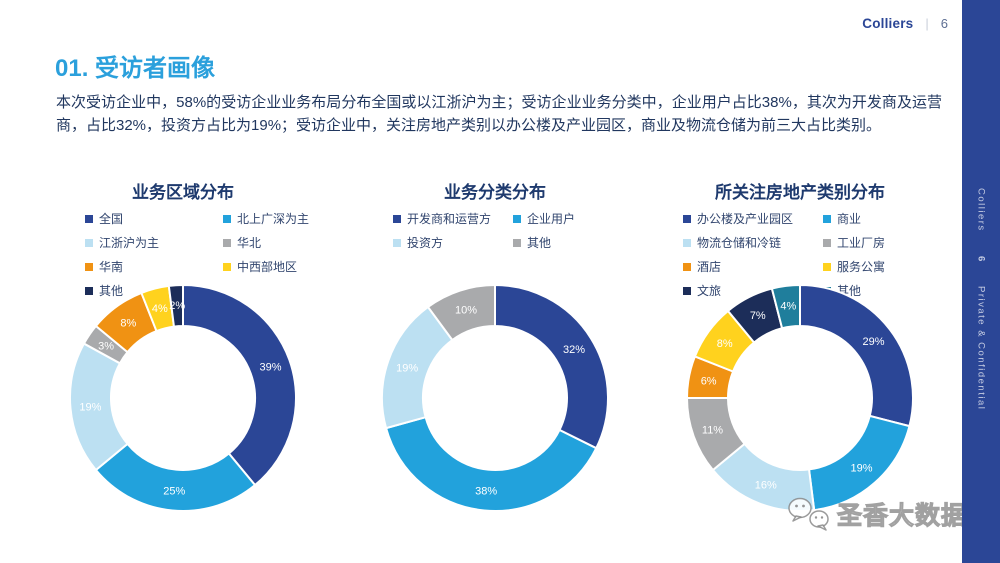 The image size is (1000, 563). Describe the element at coordinates (800, 192) in the screenshot. I see `chart-title: 所关注房地产类别分布` at that location.